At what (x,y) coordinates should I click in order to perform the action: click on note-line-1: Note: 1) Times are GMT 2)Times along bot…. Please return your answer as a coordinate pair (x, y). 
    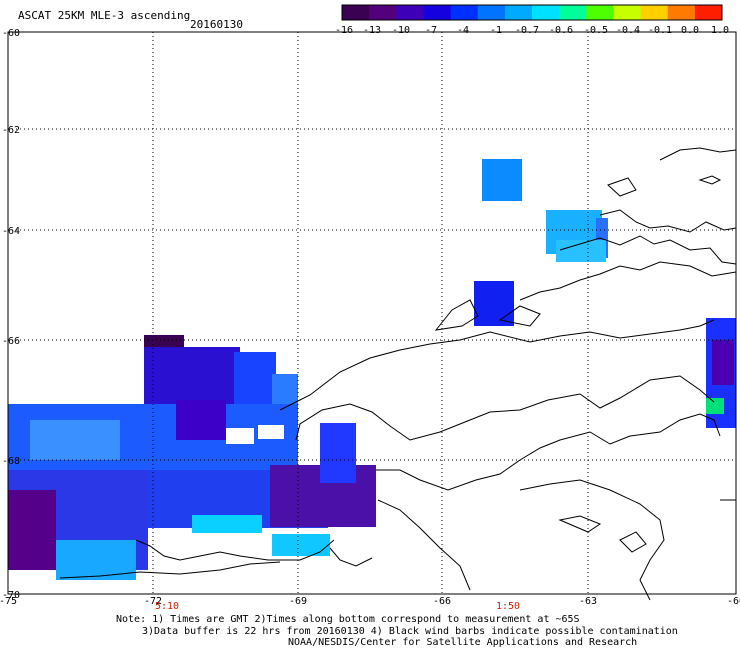
    Looking at the image, I should click on (348, 619).